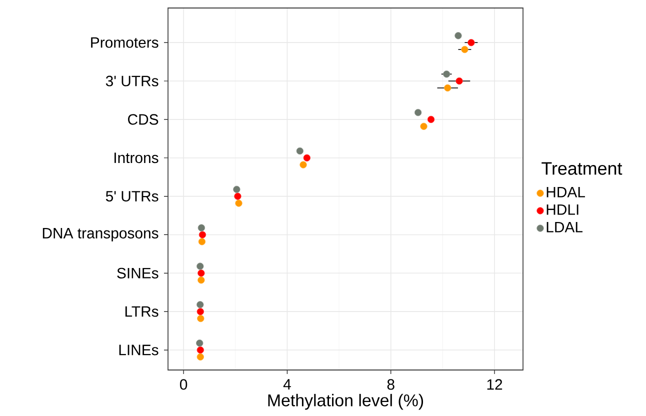  I want to click on x-tick-label: 8, so click(390, 384).